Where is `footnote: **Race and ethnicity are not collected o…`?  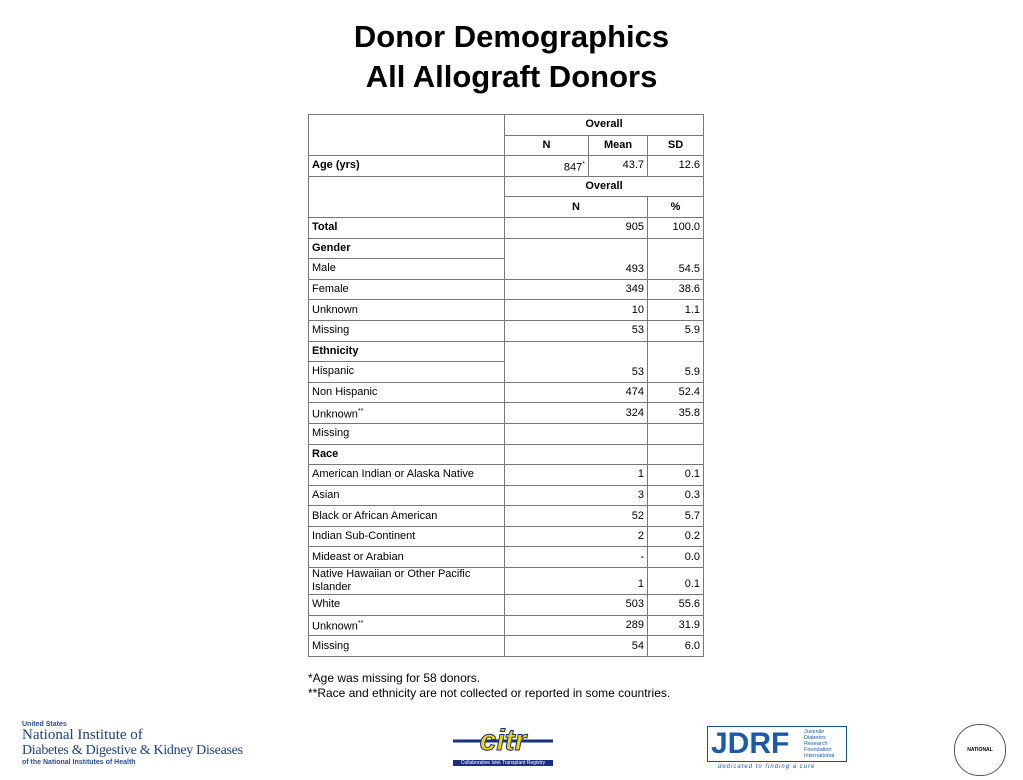 footnote: **Race and ethnicity are not collected o… is located at coordinates (489, 693).